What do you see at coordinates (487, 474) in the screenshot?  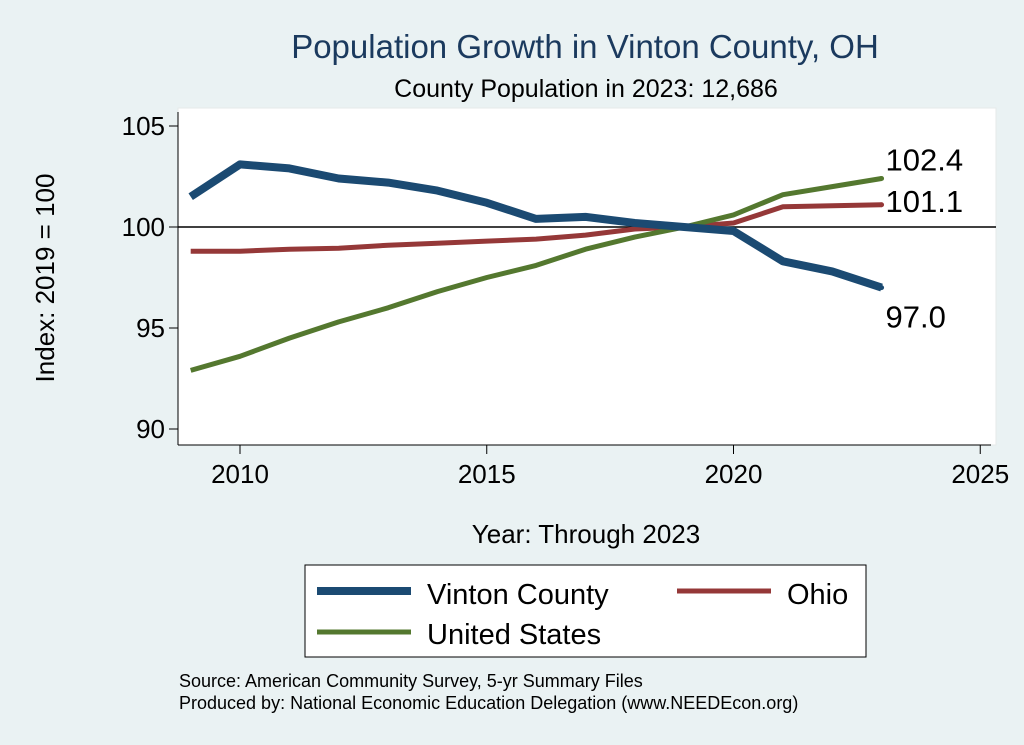 I see `x-tick-label: 2015` at bounding box center [487, 474].